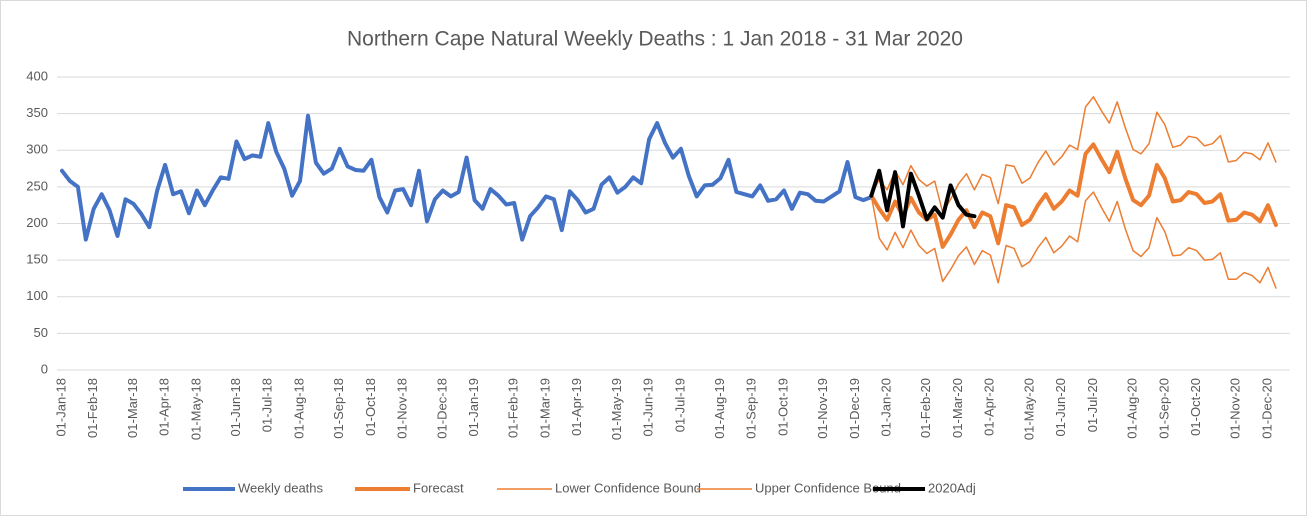 The height and width of the screenshot is (516, 1307). What do you see at coordinates (719, 408) in the screenshot?
I see `x-tick-label: 01-Aug-19` at bounding box center [719, 408].